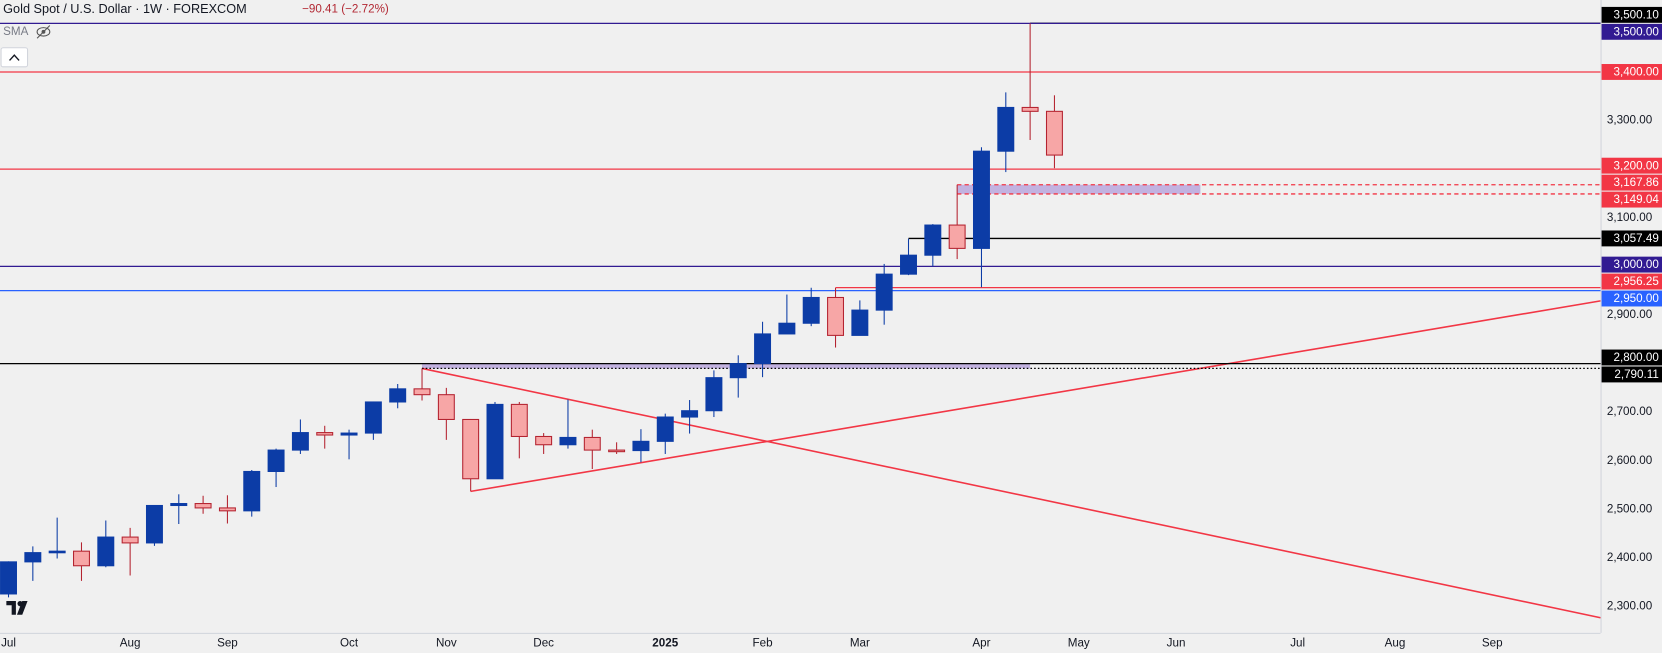 The height and width of the screenshot is (653, 1662). What do you see at coordinates (1630, 557) in the screenshot?
I see `y-tick-label: 2,400.00` at bounding box center [1630, 557].